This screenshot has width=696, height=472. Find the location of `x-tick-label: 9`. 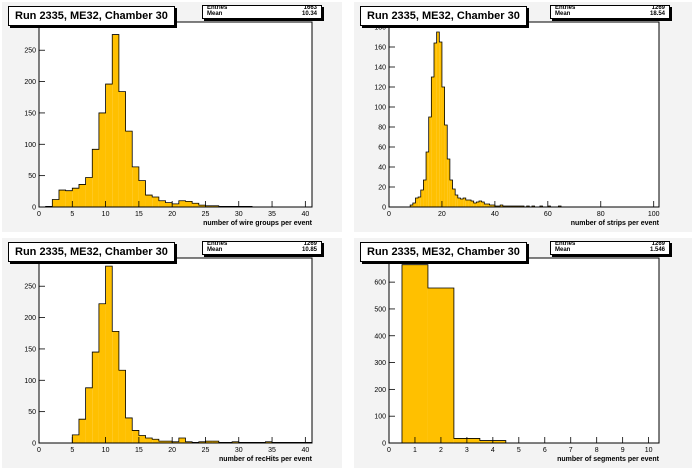

x-tick-label: 9 is located at coordinates (623, 450).